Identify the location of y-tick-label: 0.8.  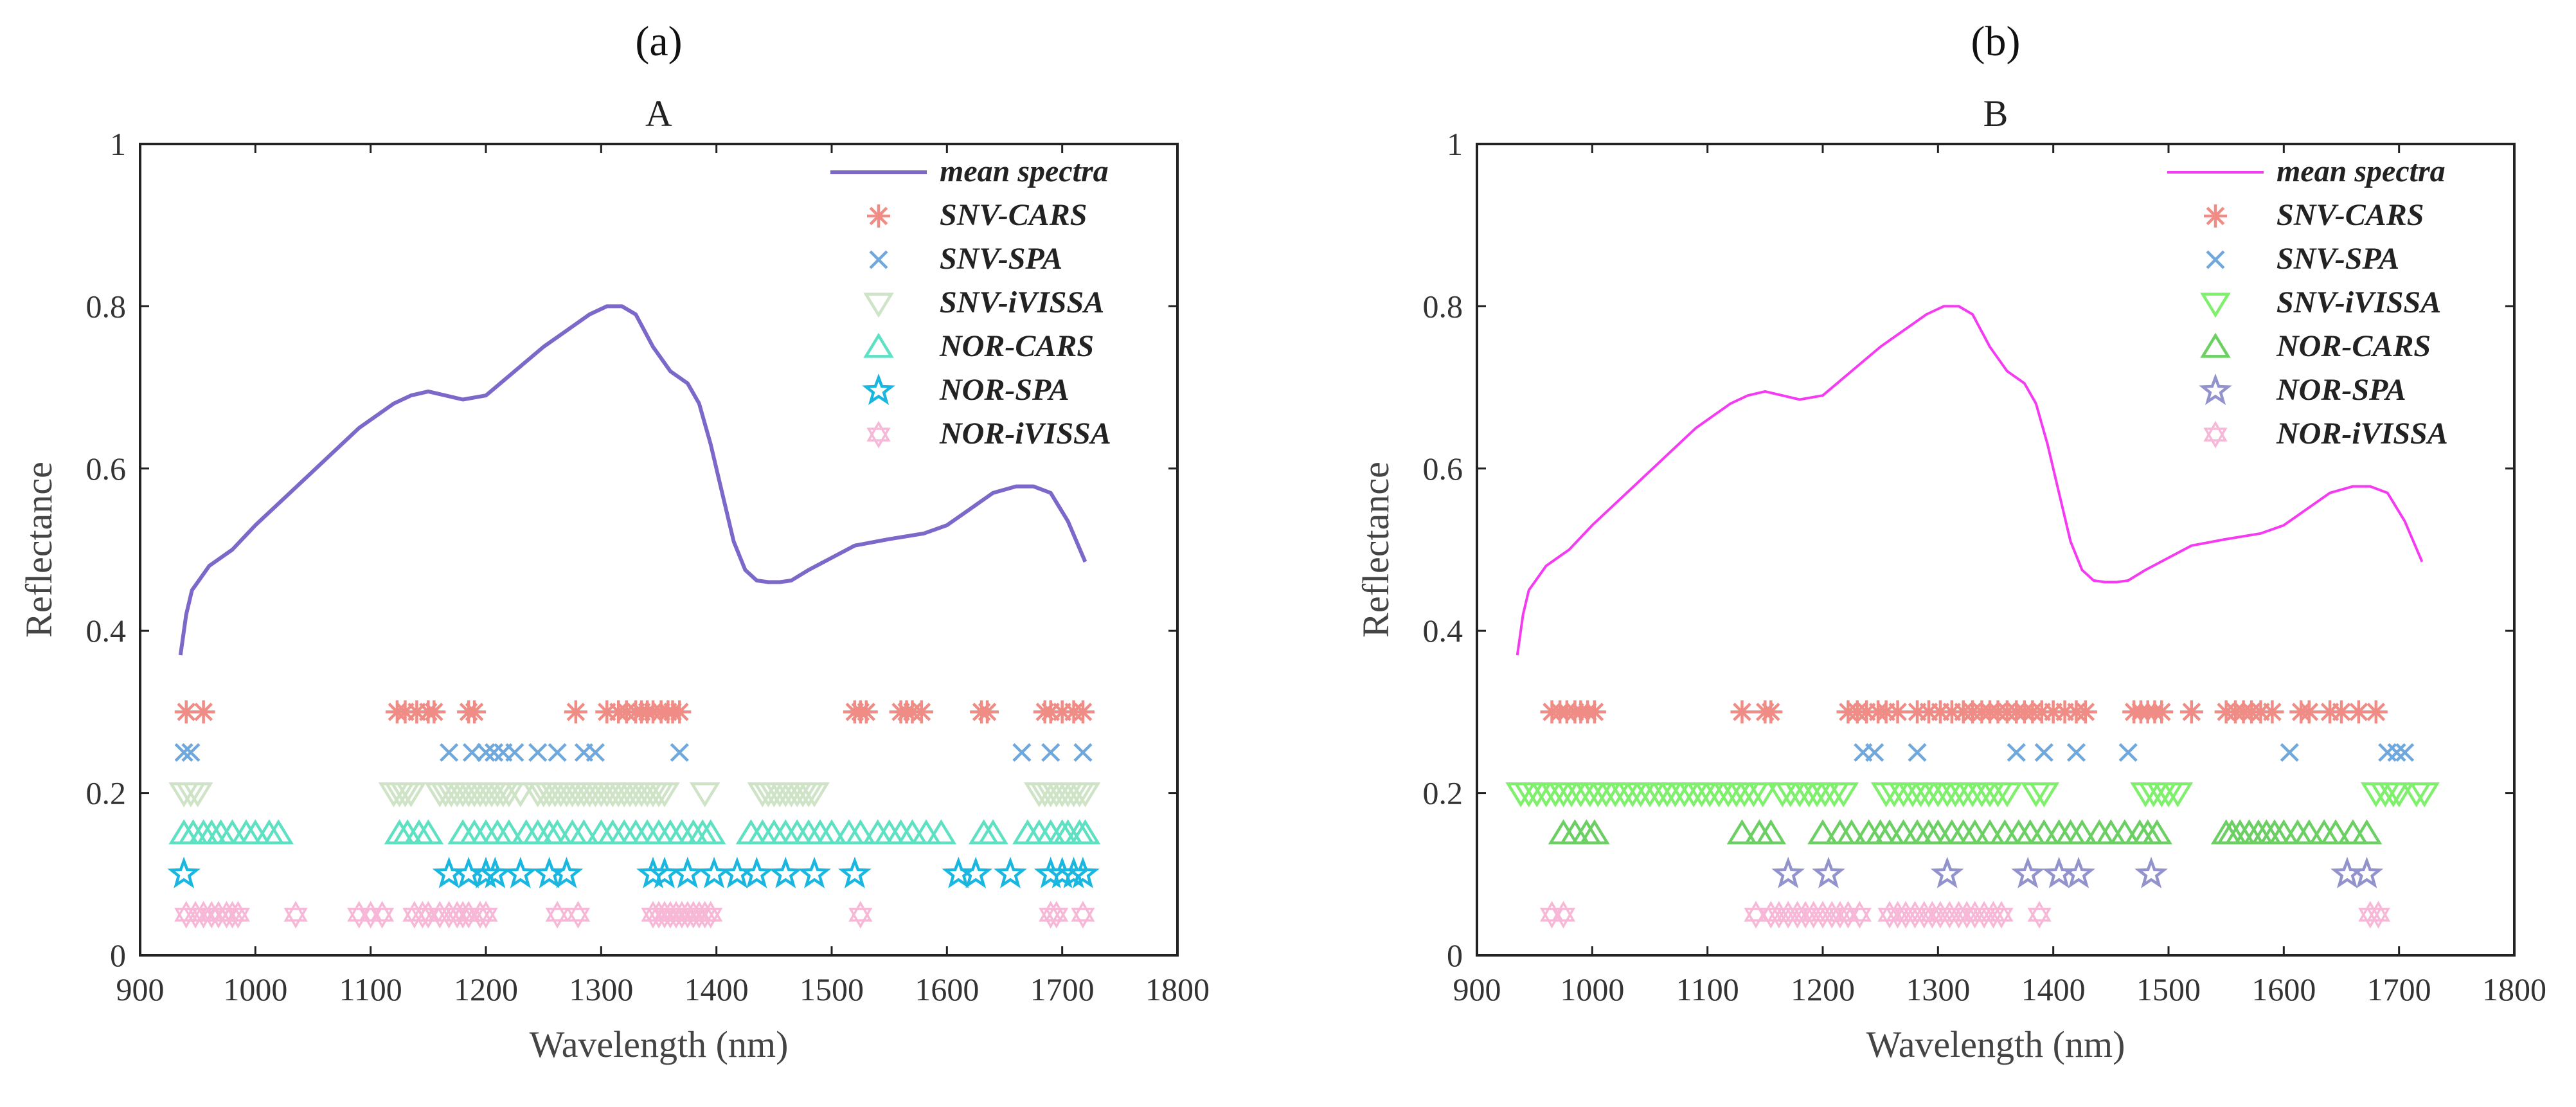
(1443, 306).